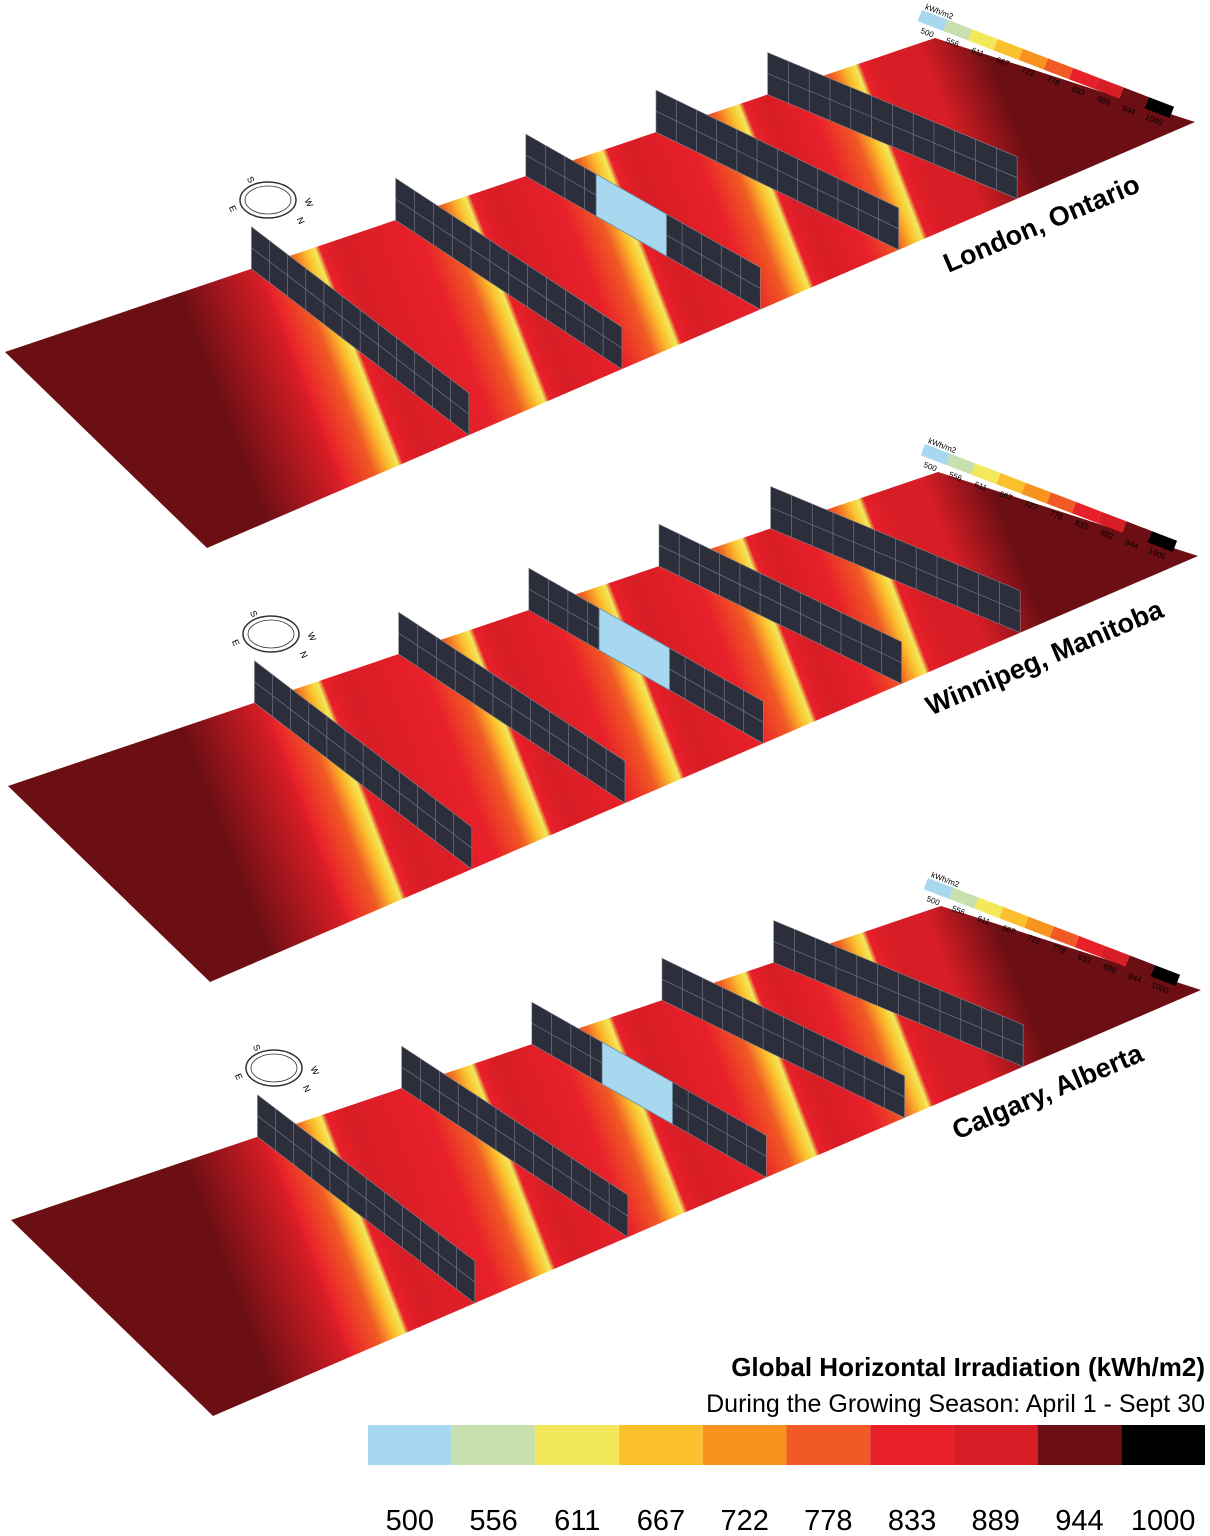  What do you see at coordinates (493, 1520) in the screenshot?
I see `legend-label: 556` at bounding box center [493, 1520].